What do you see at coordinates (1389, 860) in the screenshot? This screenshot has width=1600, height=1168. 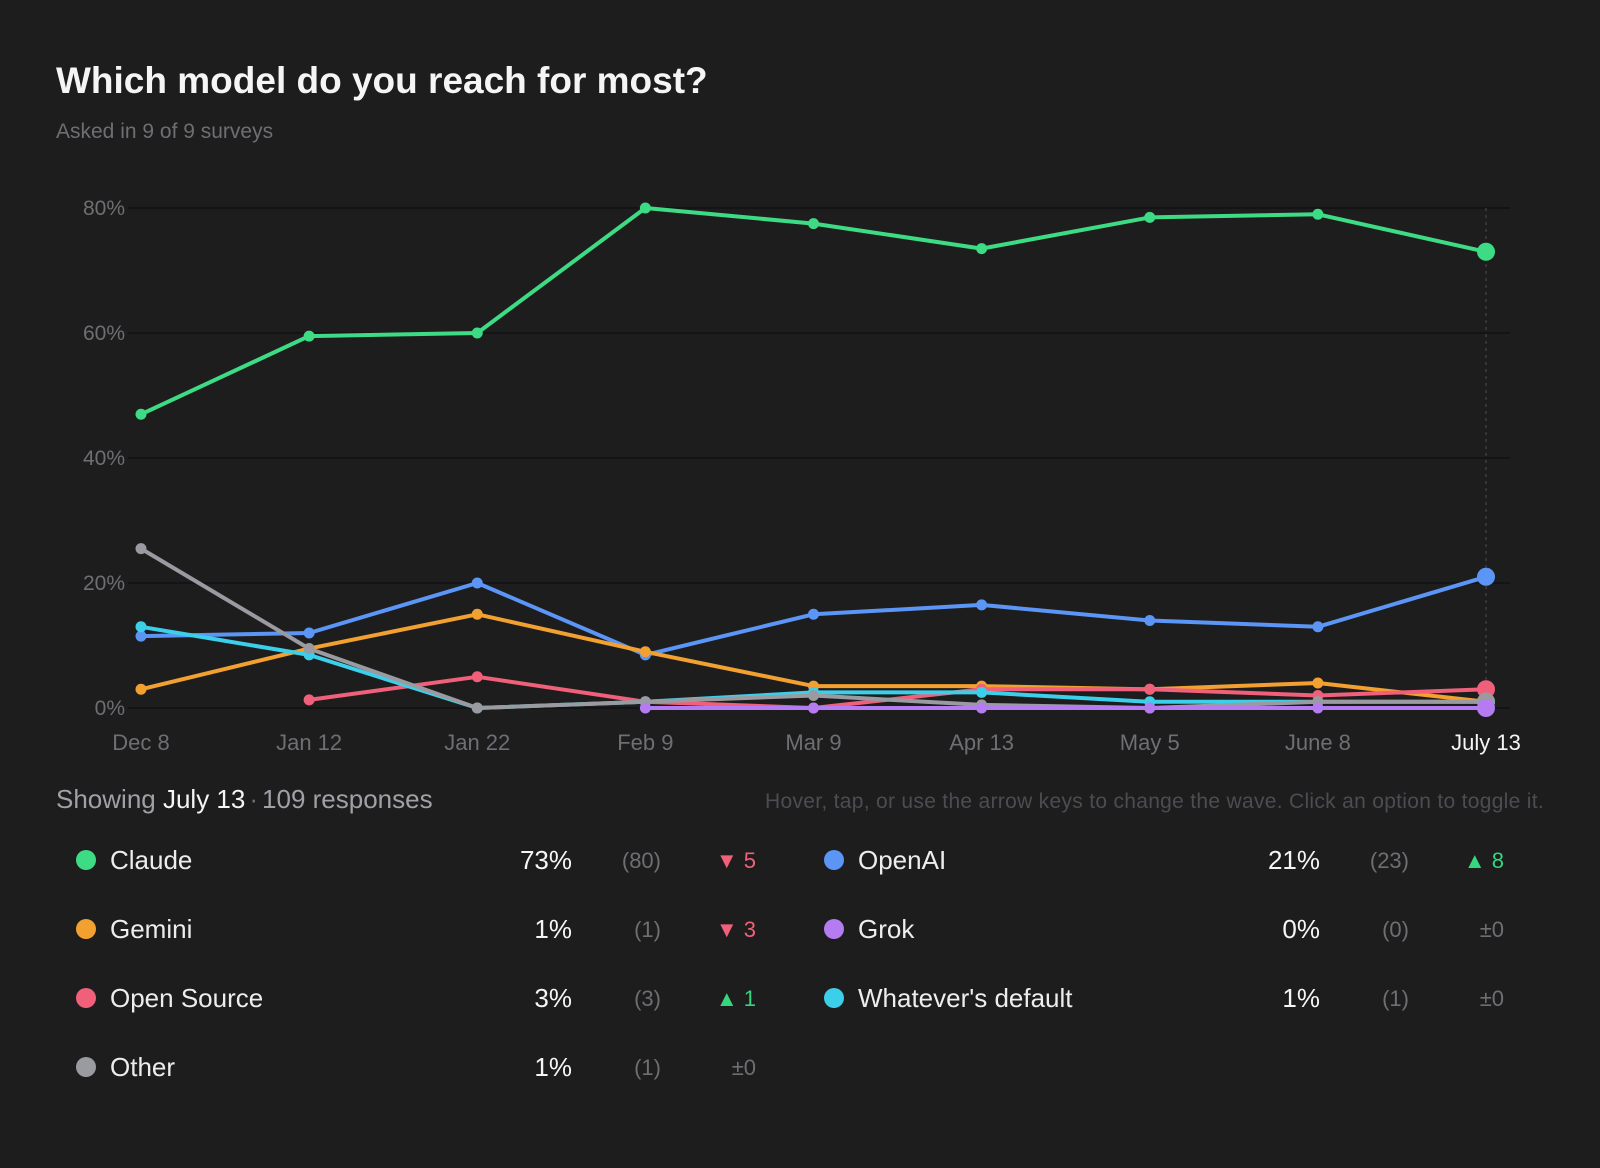 I see `legend-count: (23)` at bounding box center [1389, 860].